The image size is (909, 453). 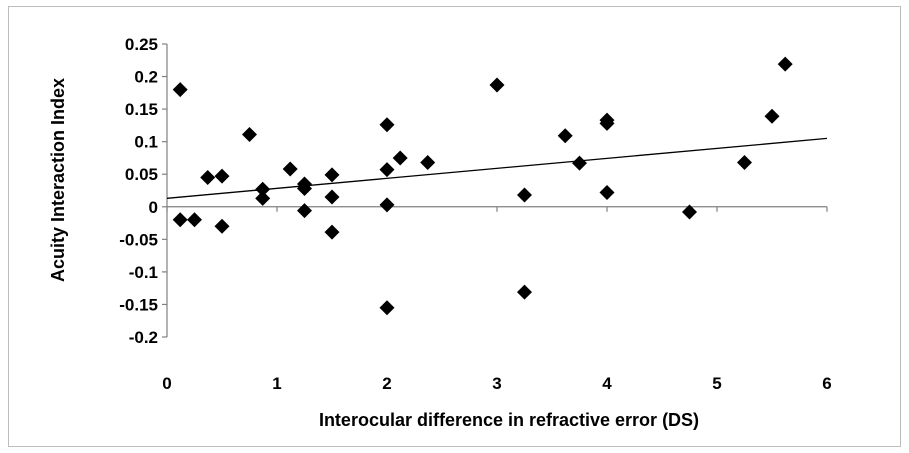 I want to click on y-tick-label: 0, so click(x=153, y=207).